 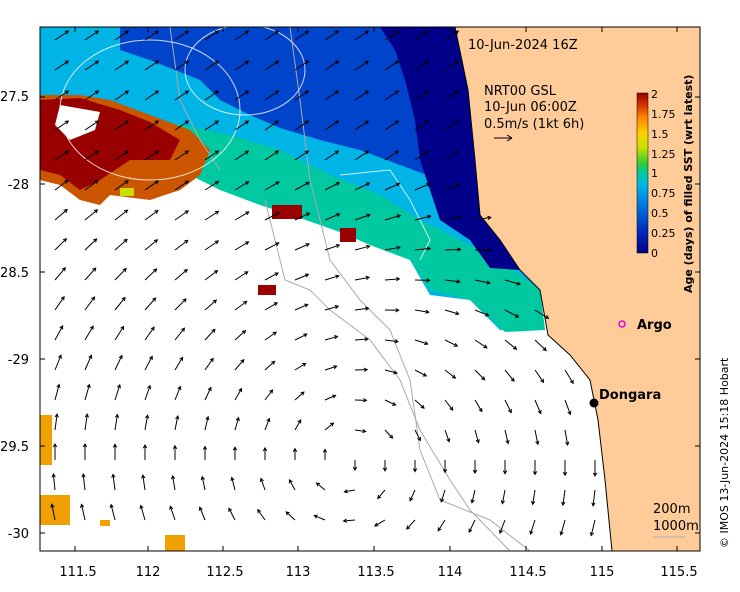 What do you see at coordinates (287, 212) in the screenshot?
I see `age-2-spot` at bounding box center [287, 212].